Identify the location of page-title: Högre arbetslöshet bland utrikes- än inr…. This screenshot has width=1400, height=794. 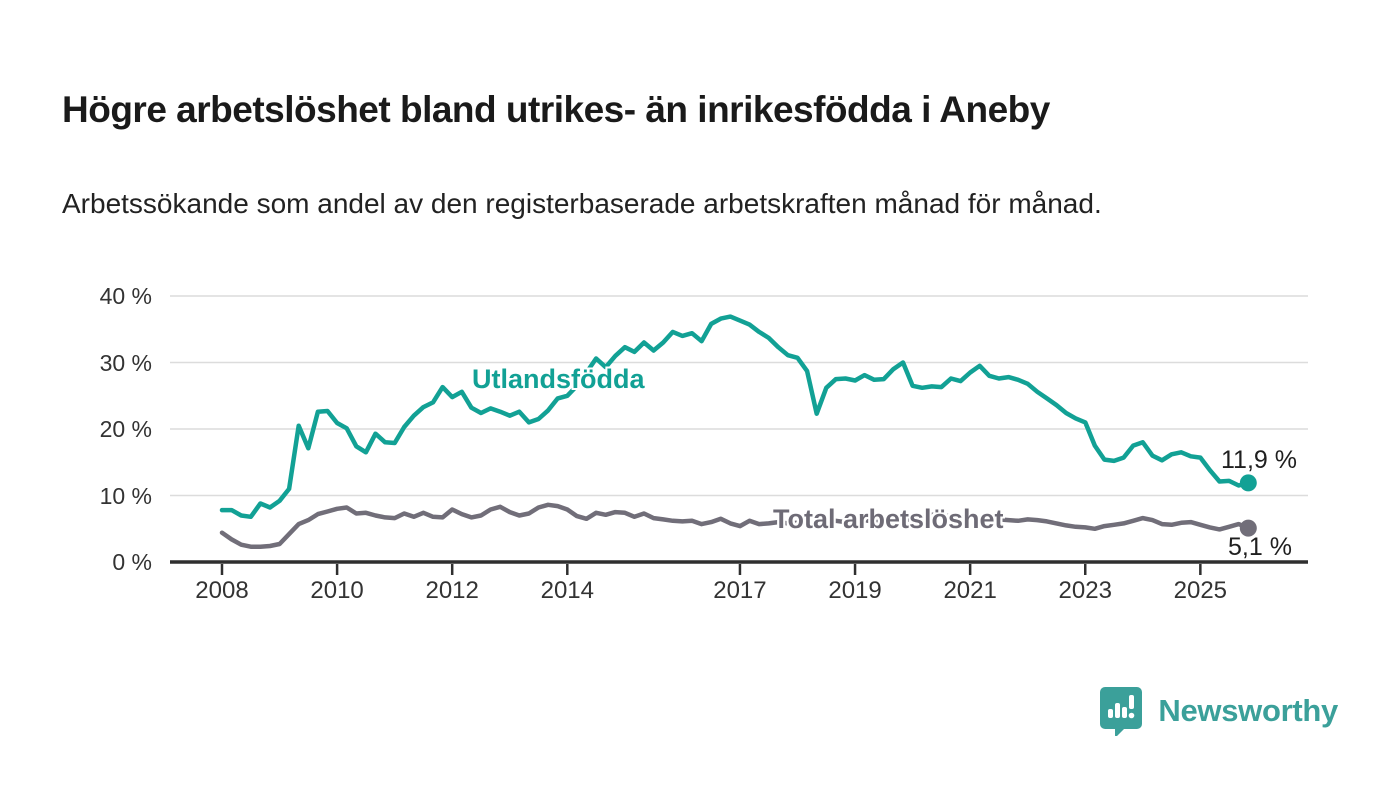
(556, 109).